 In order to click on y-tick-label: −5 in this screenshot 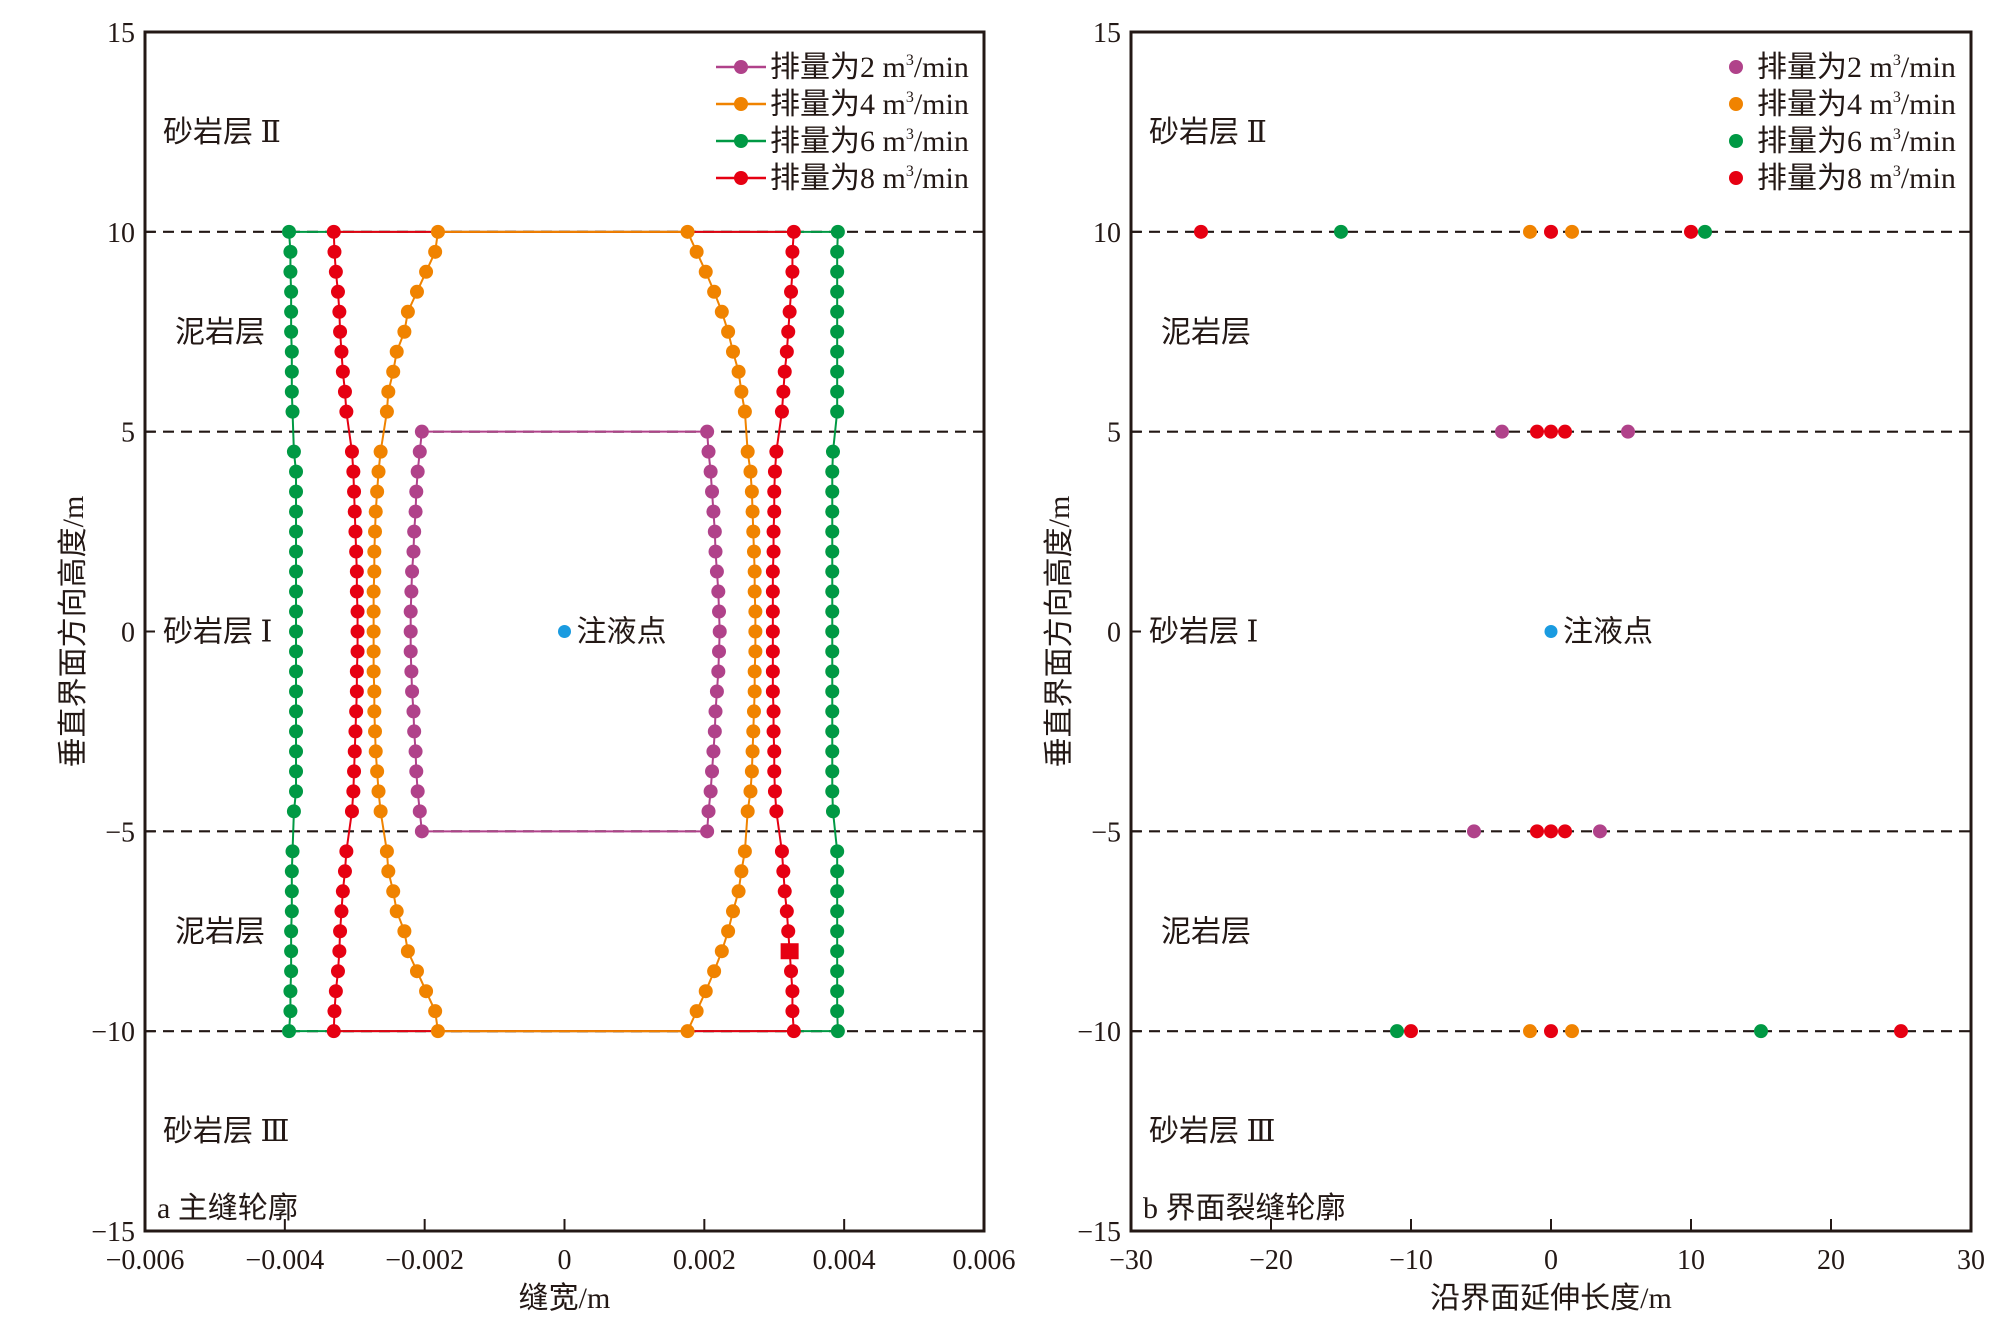, I will do `click(1106, 832)`.